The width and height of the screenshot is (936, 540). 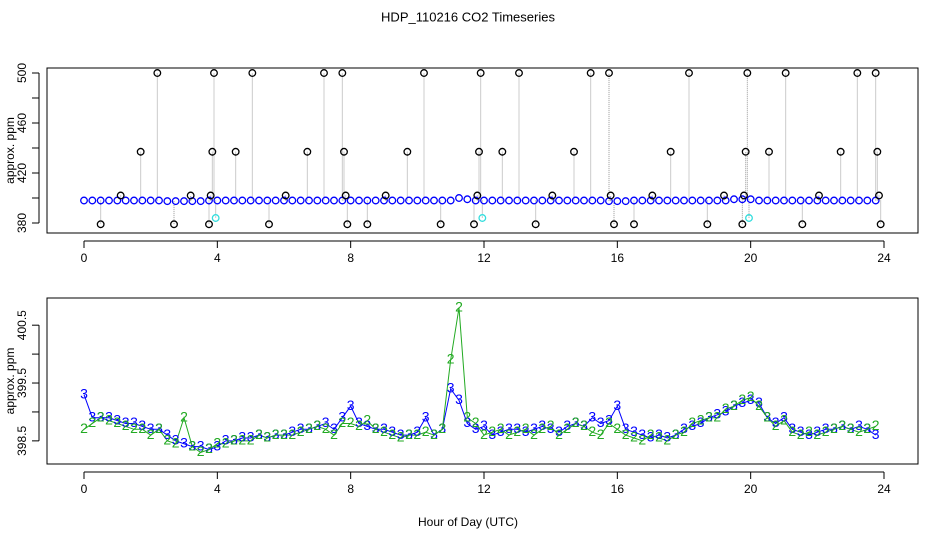 What do you see at coordinates (479, 419) in the screenshot?
I see `series-line` at bounding box center [479, 419].